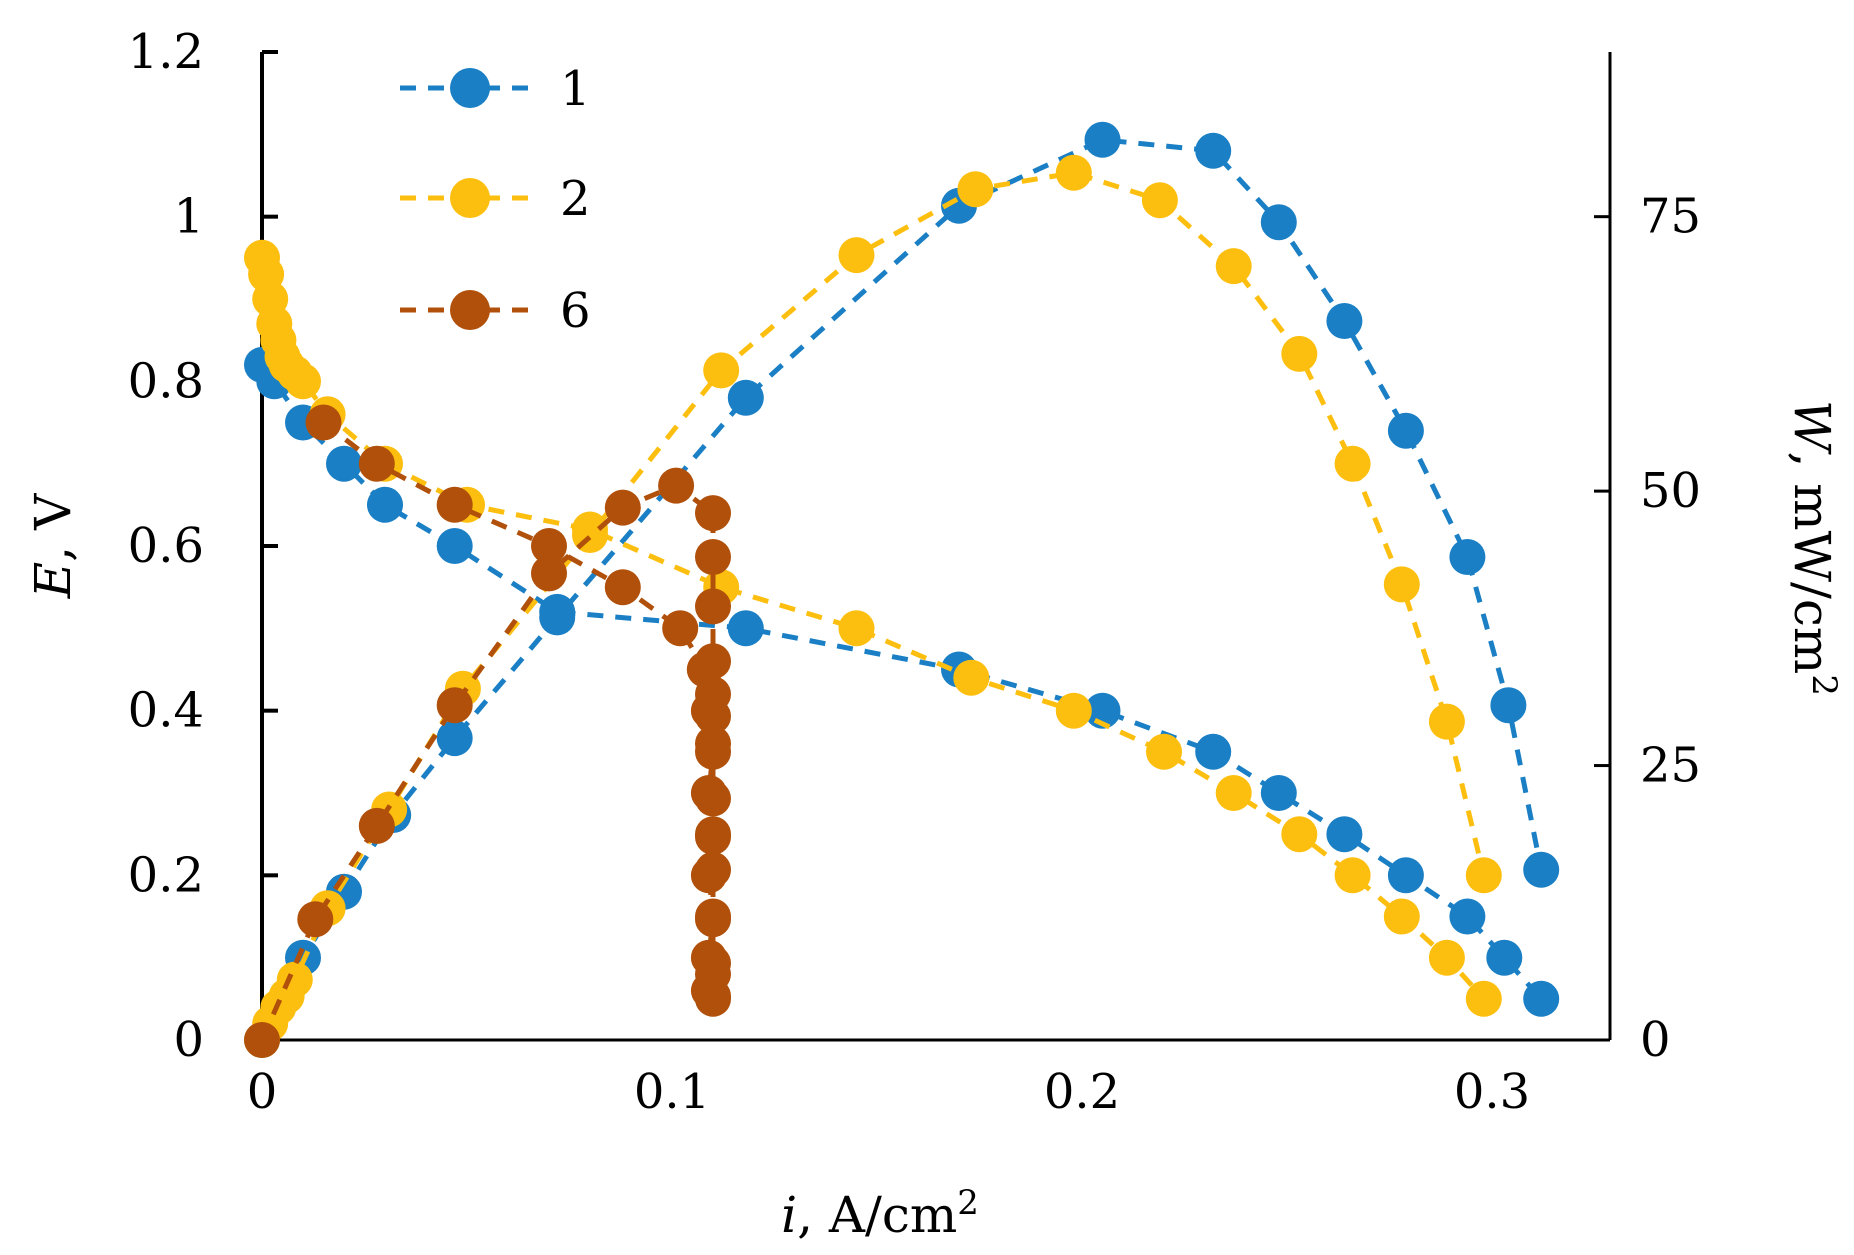 The image size is (1854, 1255). I want to click on x-axis-title: i, A/cm2, so click(880, 1213).